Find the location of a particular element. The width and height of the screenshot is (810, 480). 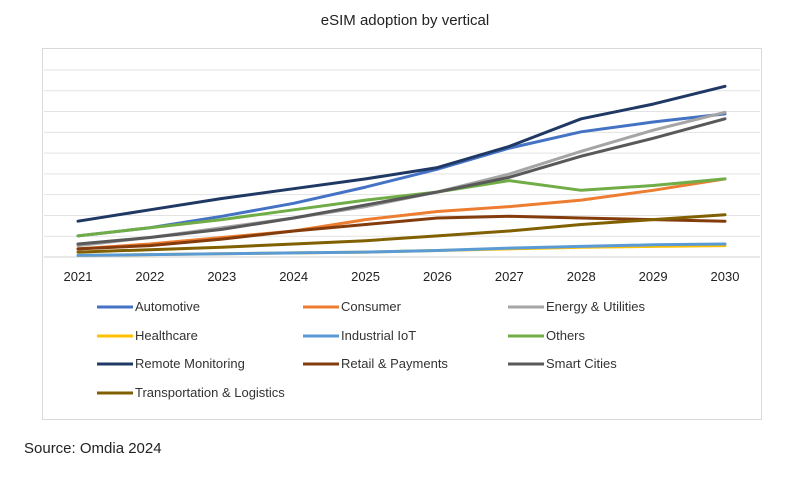

x-tick-label: 2028 is located at coordinates (581, 276).